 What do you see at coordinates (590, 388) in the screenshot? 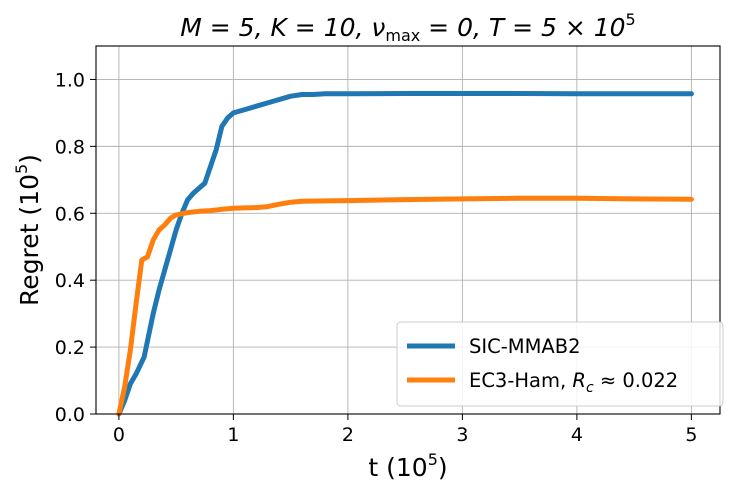
I see `legend-ec3-sub: c` at bounding box center [590, 388].